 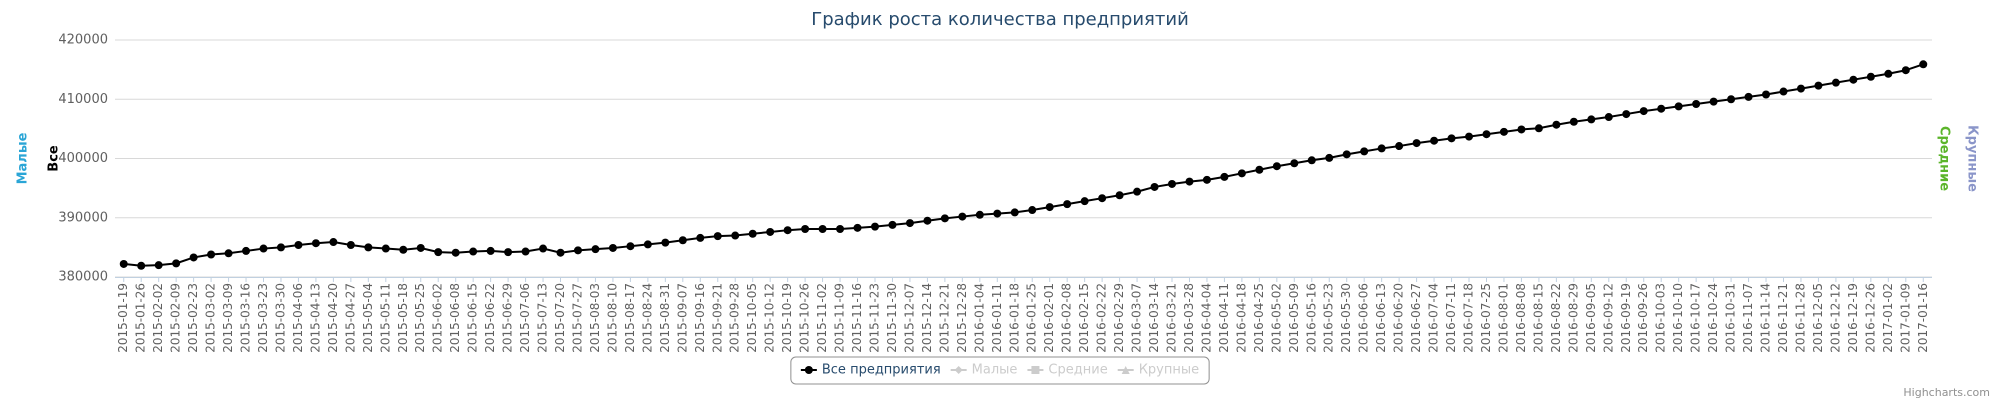 What do you see at coordinates (995, 370) in the screenshot?
I see `legend-label: Малые` at bounding box center [995, 370].